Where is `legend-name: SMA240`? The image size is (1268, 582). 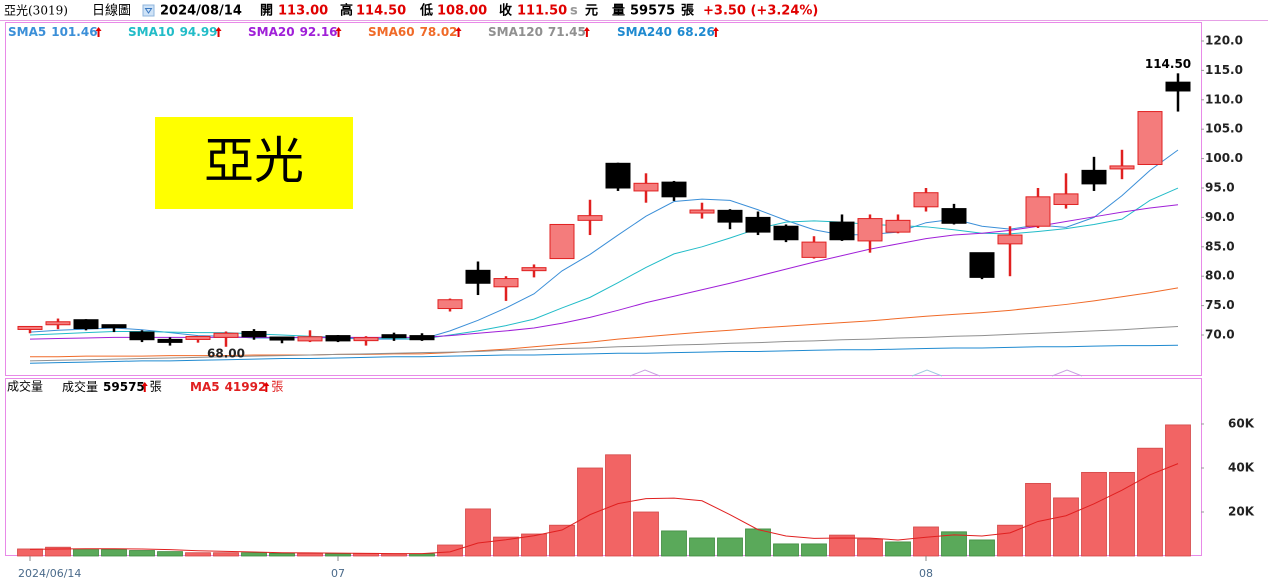
legend-name: SMA240 is located at coordinates (644, 32).